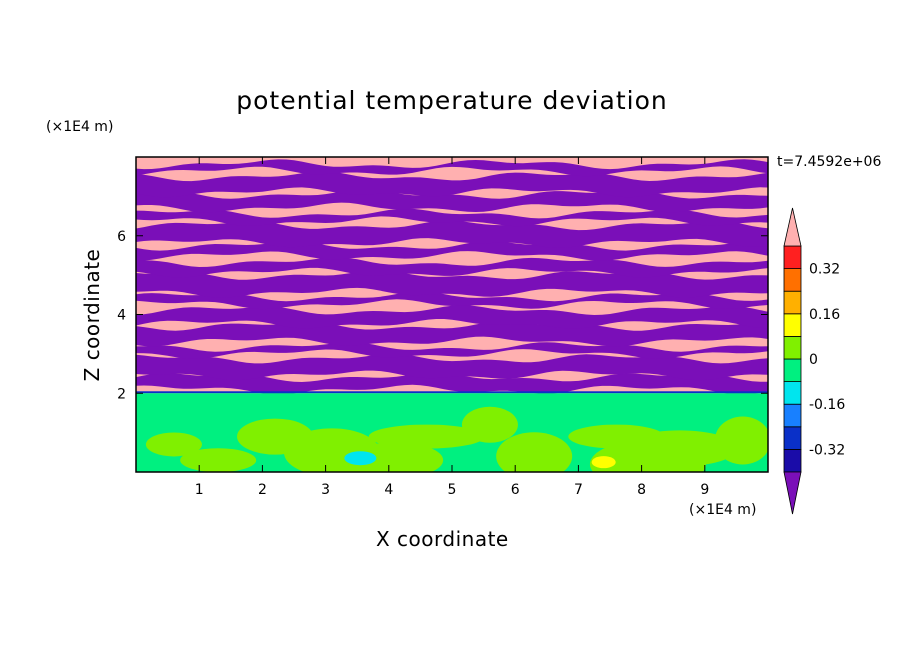 The width and height of the screenshot is (904, 654). I want to click on chart-title: potential temperature deviation, so click(452, 100).